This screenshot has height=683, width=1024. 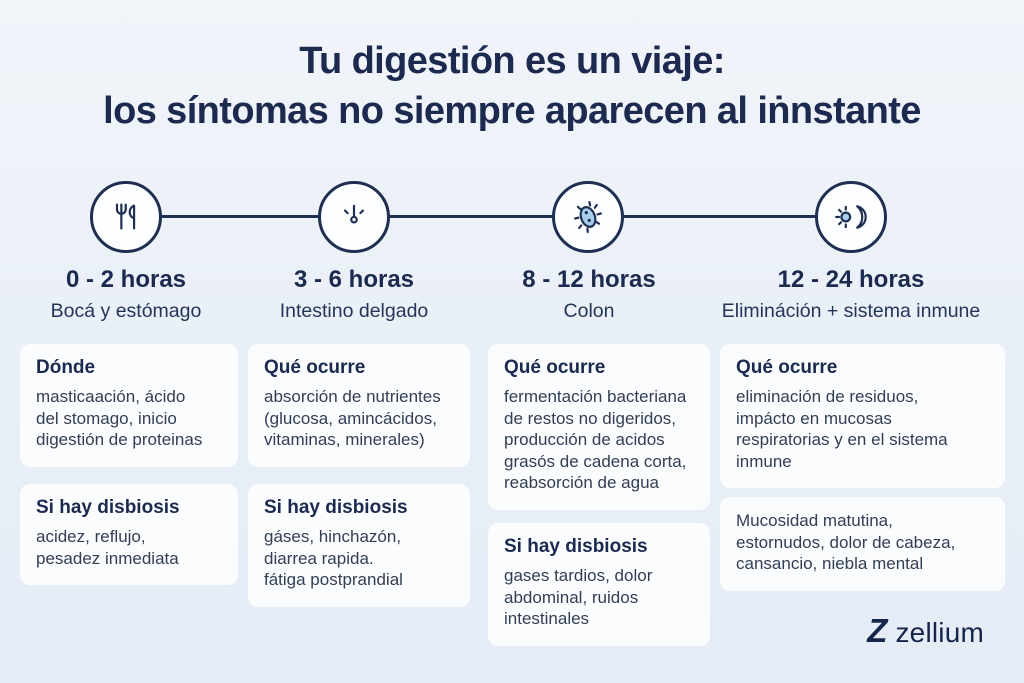 I want to click on stage-hours: 0 - 2 horas, so click(x=126, y=279).